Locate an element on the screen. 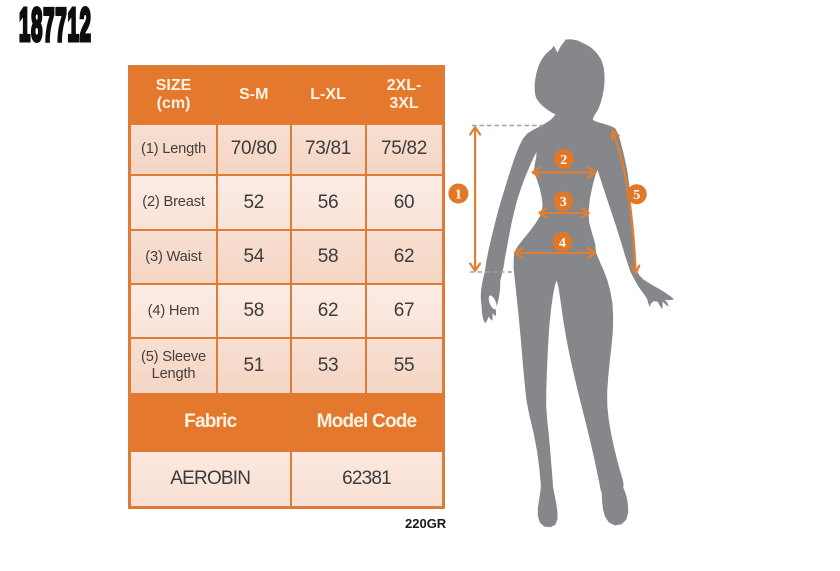 Image resolution: width=840 pixels, height=571 pixels. svg-text: 5 is located at coordinates (636, 195).